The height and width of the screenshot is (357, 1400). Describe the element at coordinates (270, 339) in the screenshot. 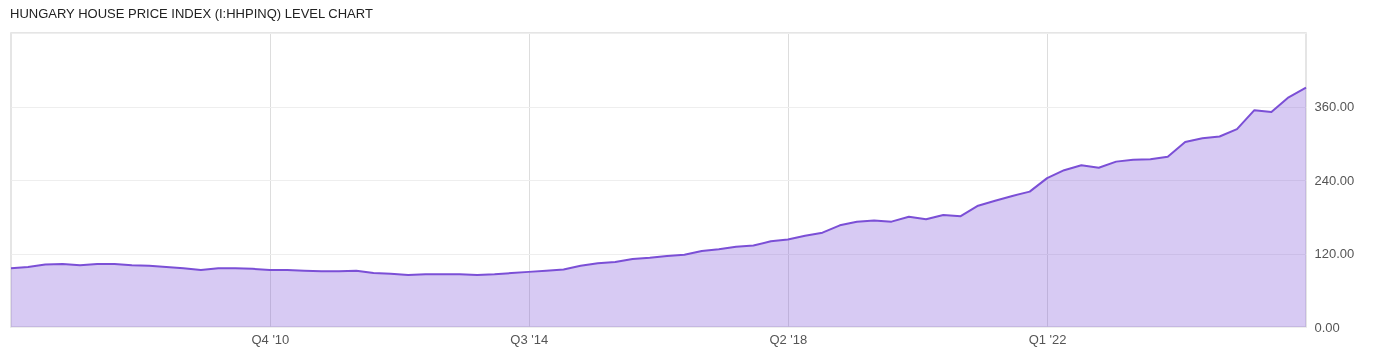

I see `x-tick-label: Q4 '10` at that location.